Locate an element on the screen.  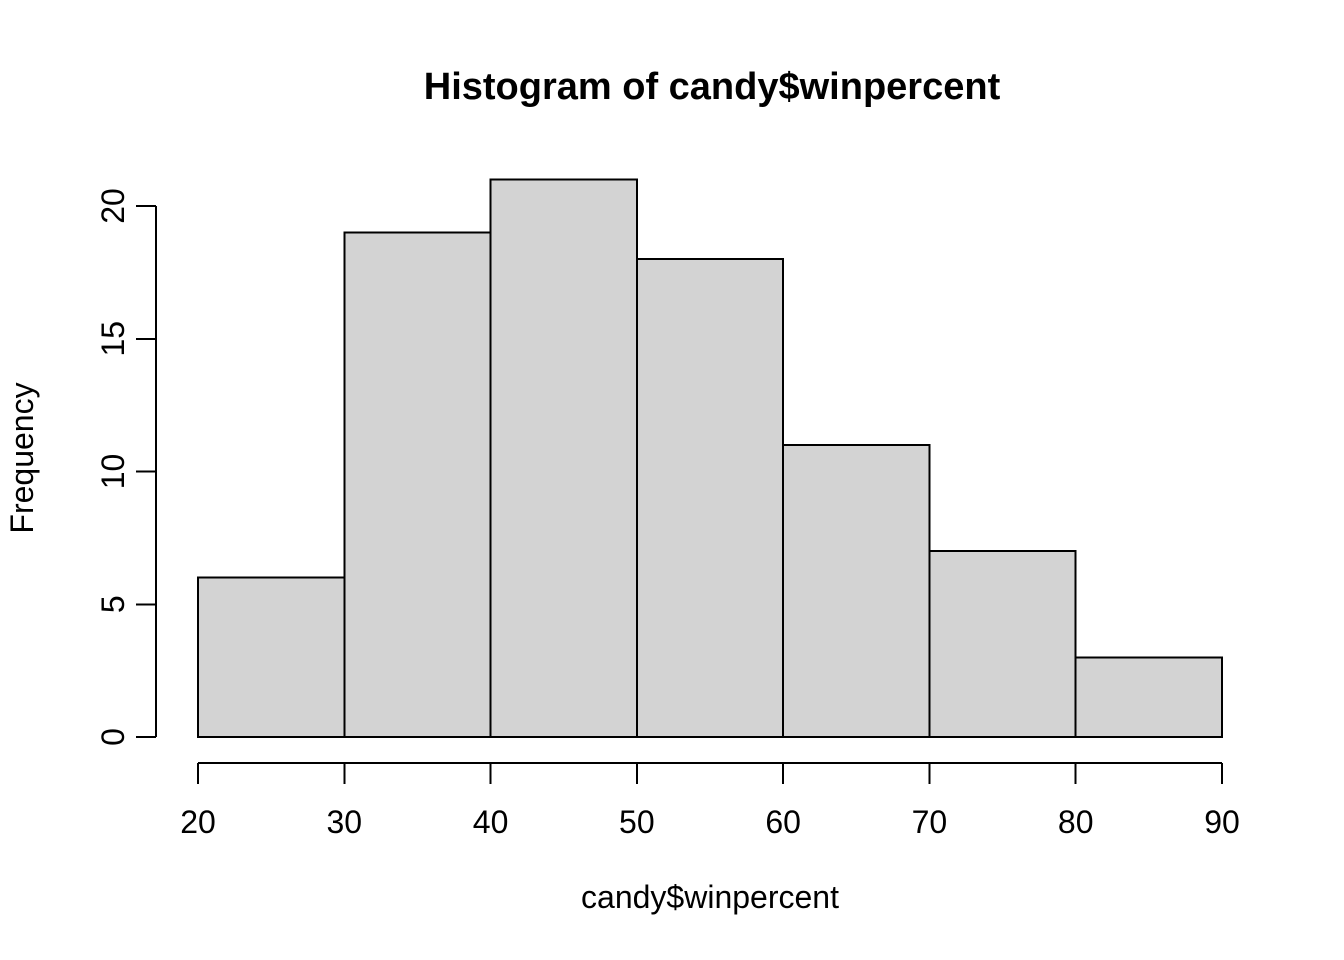
y-axis-title: Frequency is located at coordinates (22, 457).